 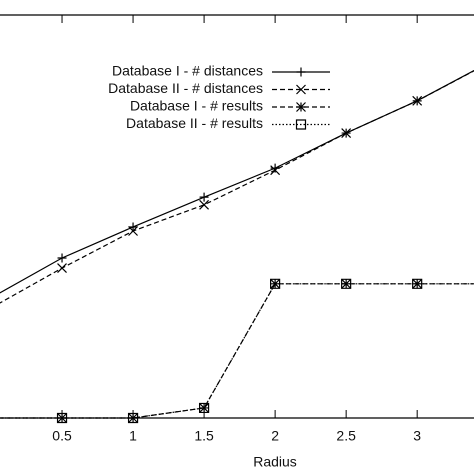 I want to click on x-axis-label: Radius, so click(x=275, y=462).